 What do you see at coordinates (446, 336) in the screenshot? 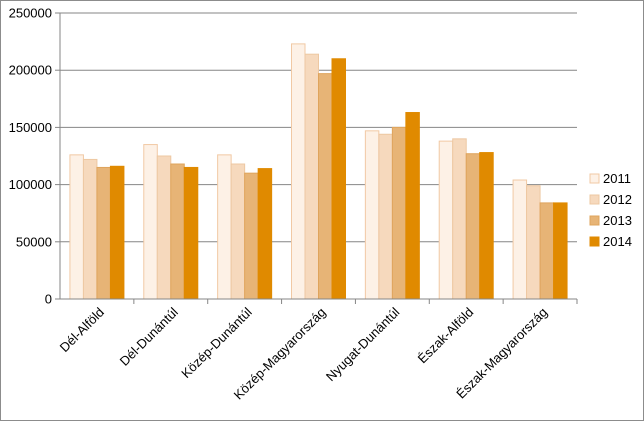
I see `x-tick-label: Észak-Alföld` at bounding box center [446, 336].